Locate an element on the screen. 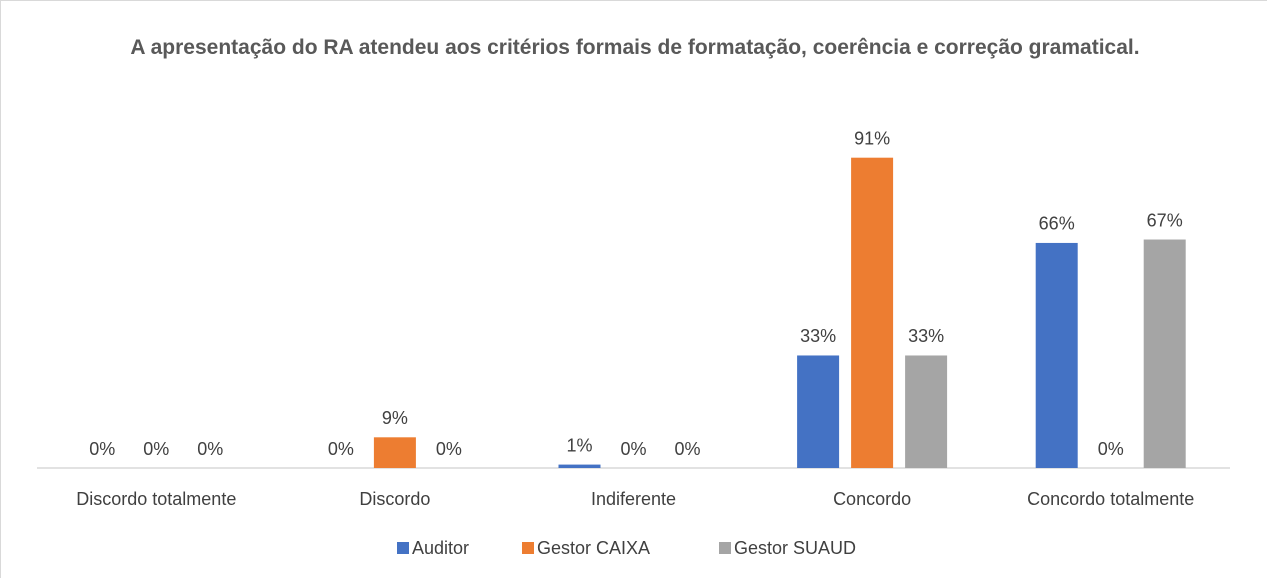 This screenshot has width=1267, height=578. x-tick-label: Concordo is located at coordinates (872, 499).